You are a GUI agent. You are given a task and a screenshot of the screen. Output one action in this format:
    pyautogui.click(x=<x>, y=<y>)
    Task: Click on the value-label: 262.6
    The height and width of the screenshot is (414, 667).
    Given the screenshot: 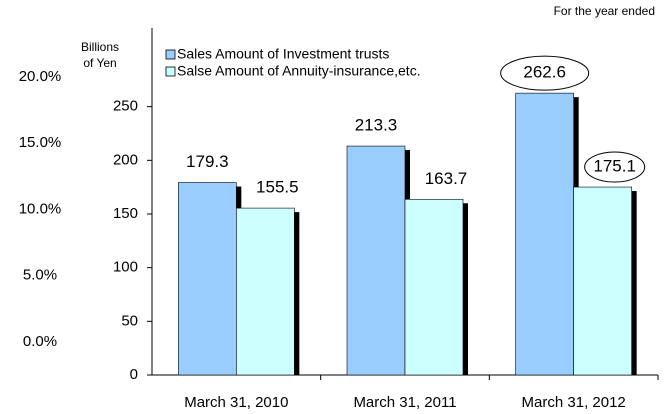 What is the action you would take?
    pyautogui.click(x=544, y=72)
    